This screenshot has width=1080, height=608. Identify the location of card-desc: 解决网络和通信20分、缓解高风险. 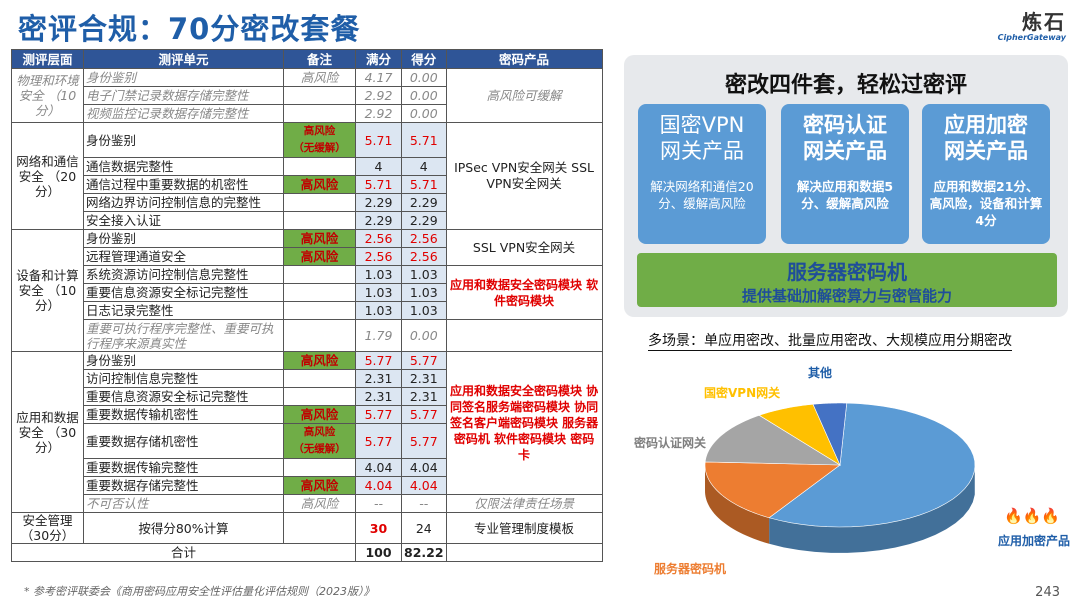
(702, 195).